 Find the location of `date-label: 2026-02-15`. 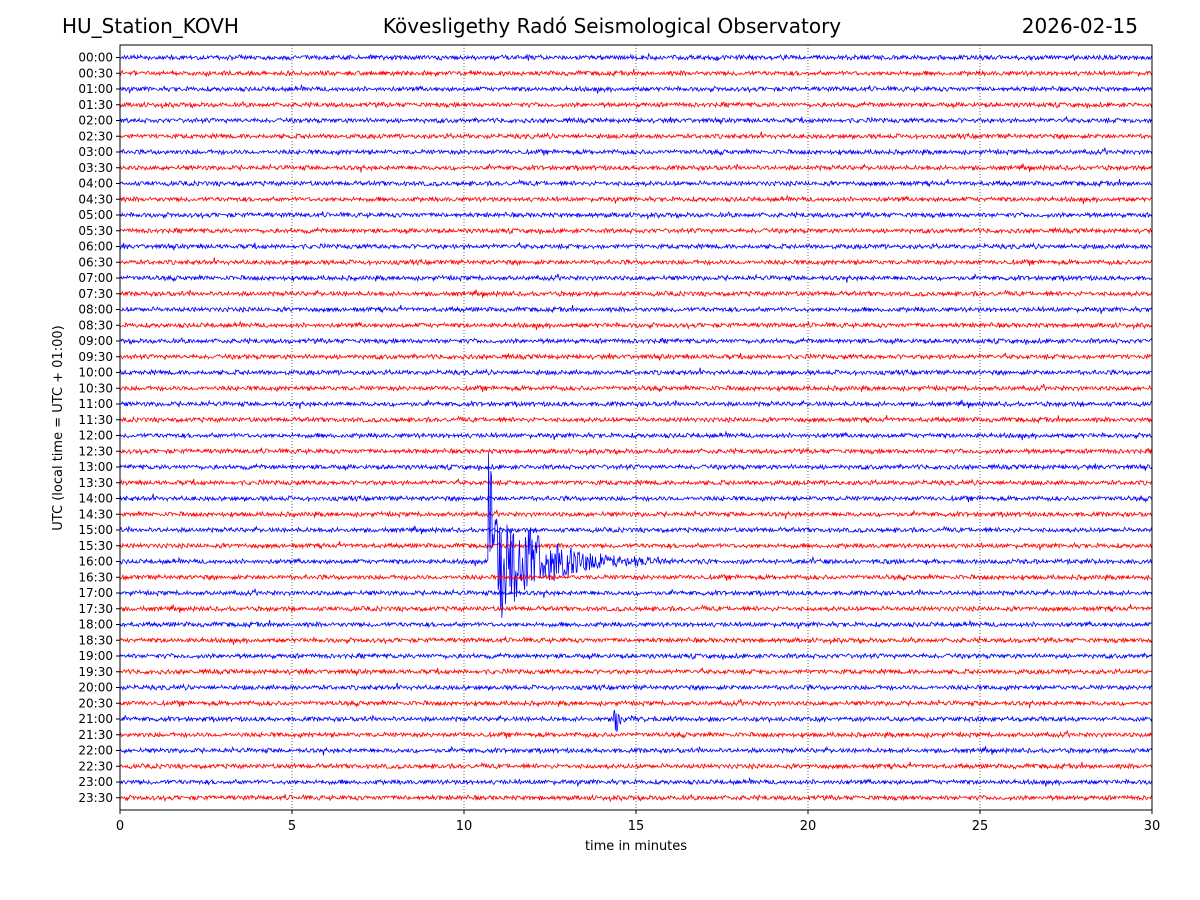

date-label: 2026-02-15 is located at coordinates (1079, 26).